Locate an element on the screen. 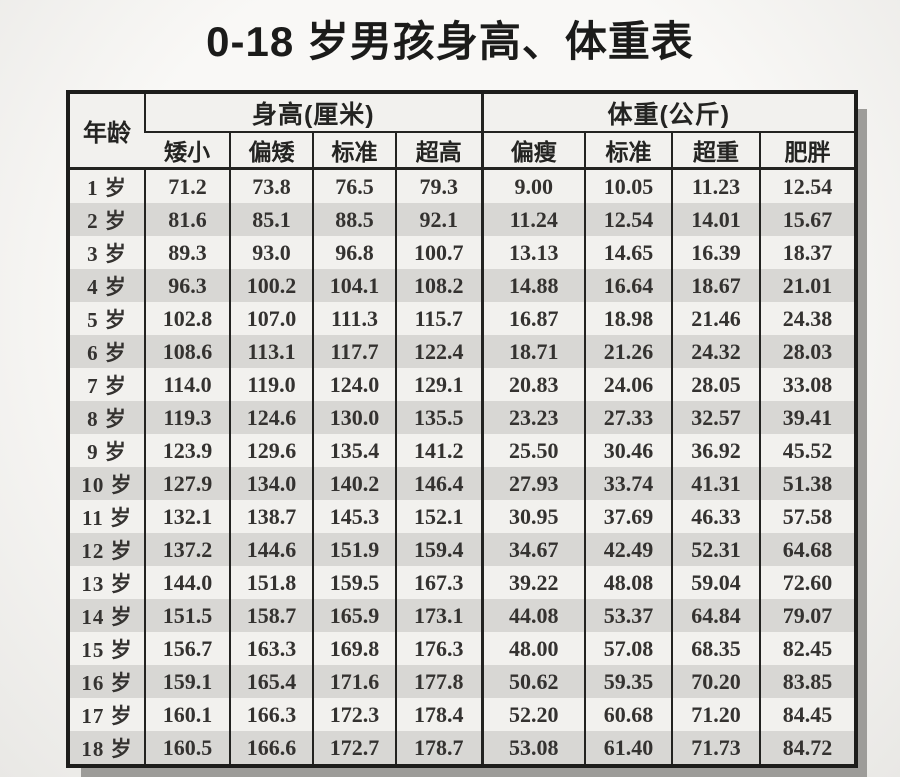 This screenshot has width=900, height=777. age-cell: 8 岁 is located at coordinates (107, 418).